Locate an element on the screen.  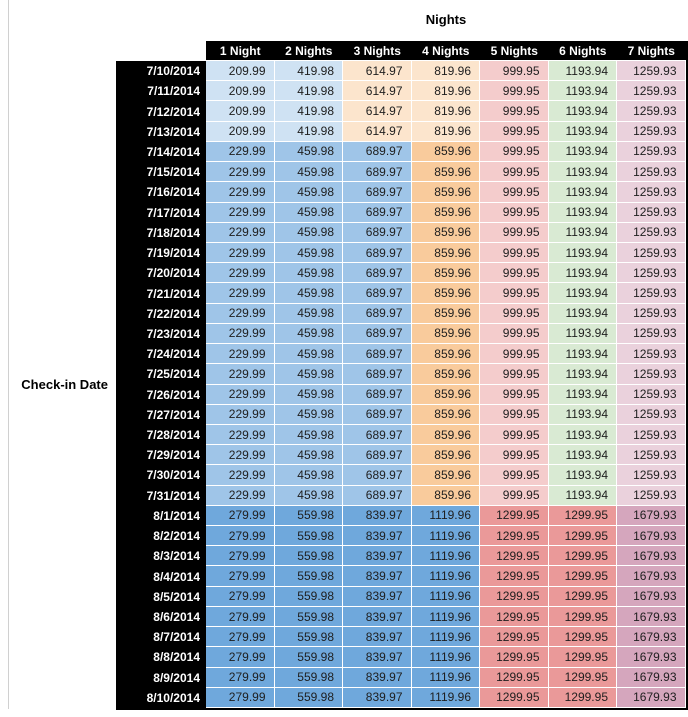
checkin-date-cell: 7/24/2014 is located at coordinates (161, 354).